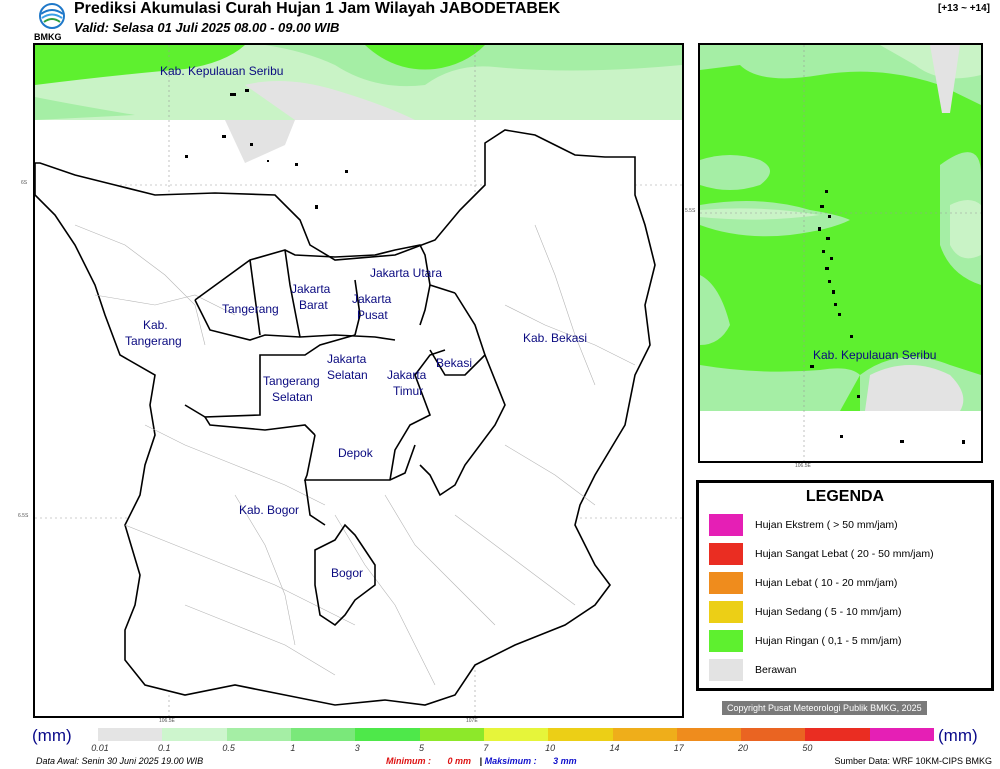 This screenshot has width=1000, height=769. What do you see at coordinates (913, 761) in the screenshot?
I see `data-source: Sumber Data: WRF 10KM-CIPS BMKG` at bounding box center [913, 761].